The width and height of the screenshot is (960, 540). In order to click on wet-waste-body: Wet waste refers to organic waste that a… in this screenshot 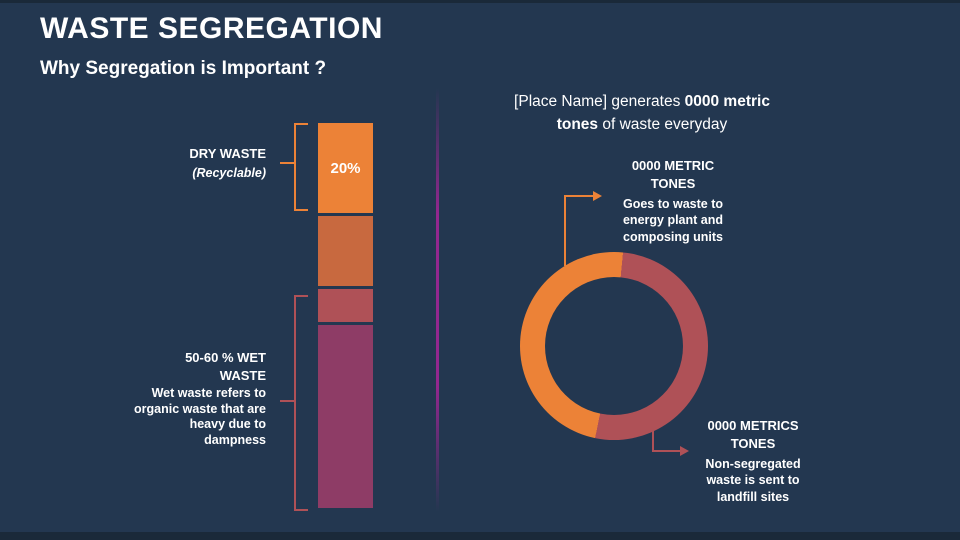, I will do `click(200, 416)`.